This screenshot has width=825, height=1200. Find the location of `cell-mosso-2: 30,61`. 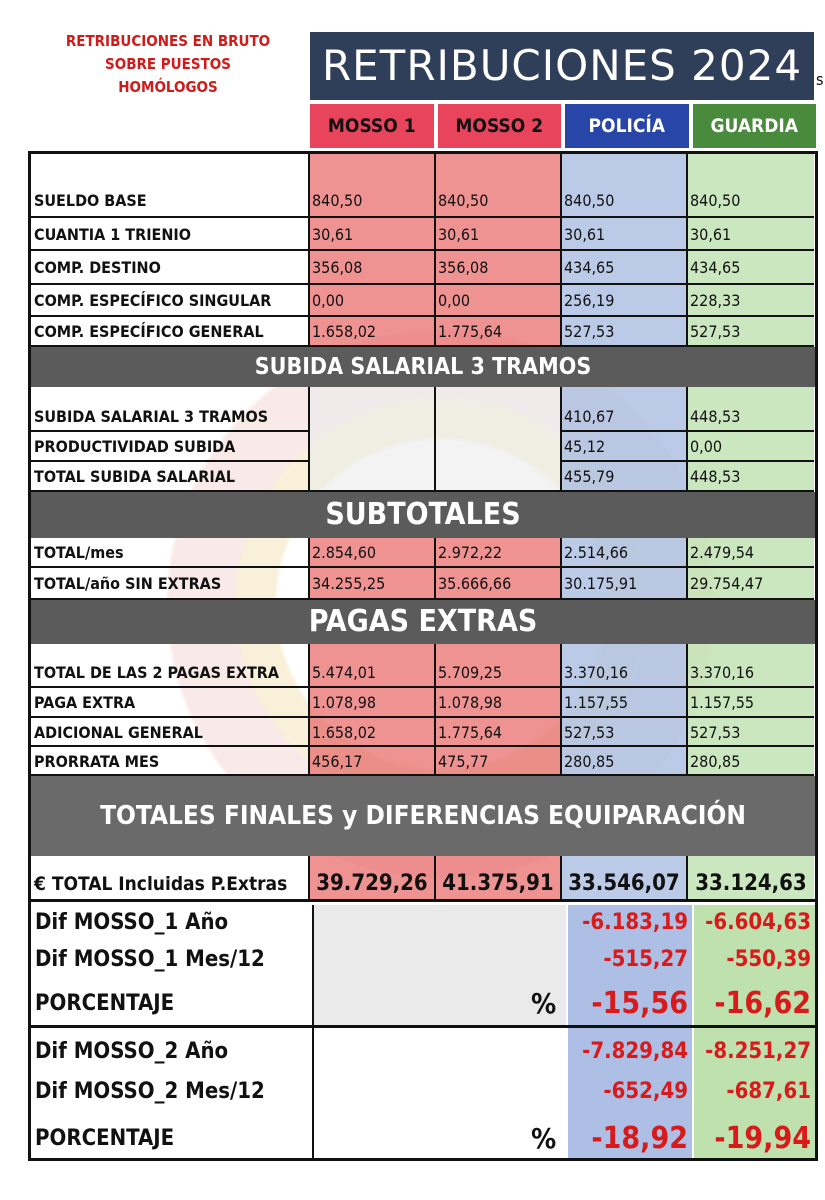

cell-mosso-2: 30,61 is located at coordinates (499, 234).